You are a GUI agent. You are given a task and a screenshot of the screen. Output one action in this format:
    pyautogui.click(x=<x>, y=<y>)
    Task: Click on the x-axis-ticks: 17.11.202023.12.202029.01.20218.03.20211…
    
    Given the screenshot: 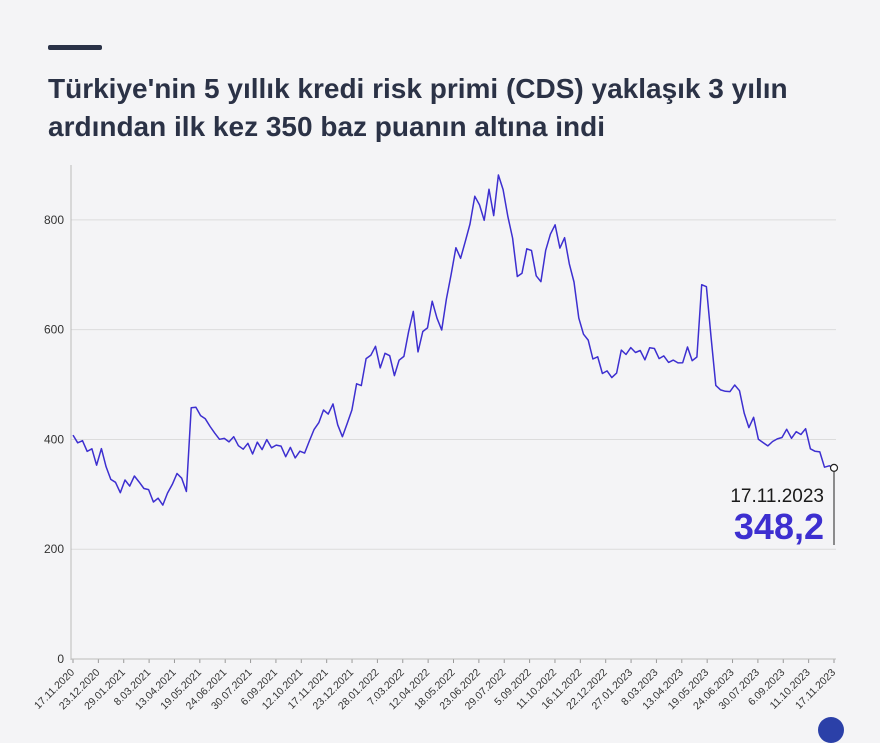 What is the action you would take?
    pyautogui.click(x=435, y=685)
    